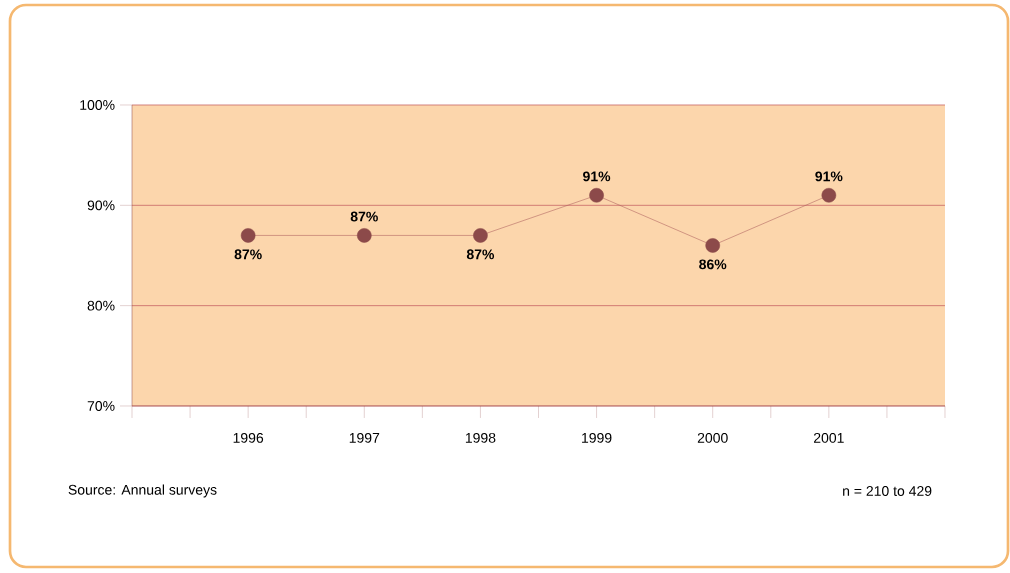  What do you see at coordinates (97, 105) in the screenshot?
I see `y-tick-label: 100%` at bounding box center [97, 105].